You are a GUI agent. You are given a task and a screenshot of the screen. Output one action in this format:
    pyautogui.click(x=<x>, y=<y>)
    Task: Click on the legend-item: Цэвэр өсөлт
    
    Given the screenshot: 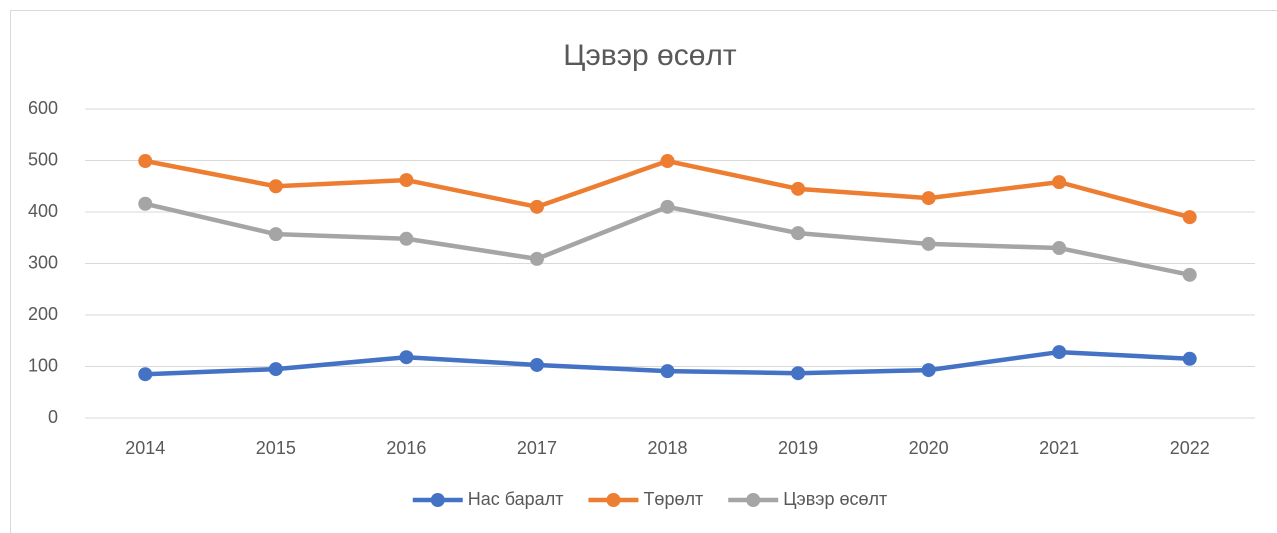 What is the action you would take?
    pyautogui.click(x=807, y=499)
    